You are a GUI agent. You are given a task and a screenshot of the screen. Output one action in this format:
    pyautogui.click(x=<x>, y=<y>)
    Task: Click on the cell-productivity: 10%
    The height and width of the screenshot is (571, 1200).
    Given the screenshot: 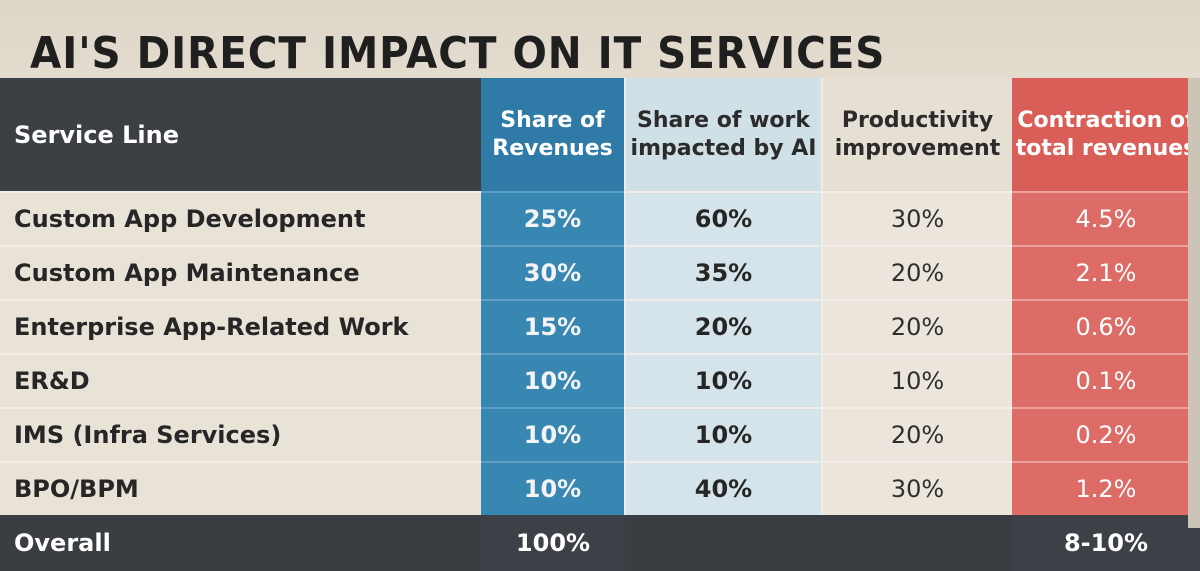 What is the action you would take?
    pyautogui.click(x=916, y=380)
    